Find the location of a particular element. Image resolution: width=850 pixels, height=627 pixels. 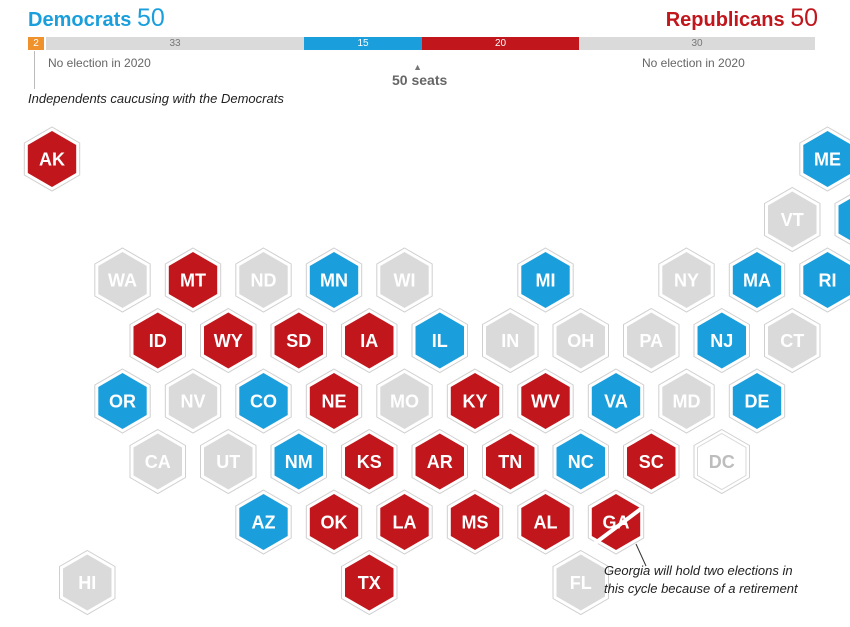

state-hex-or: OR is located at coordinates (122, 401).